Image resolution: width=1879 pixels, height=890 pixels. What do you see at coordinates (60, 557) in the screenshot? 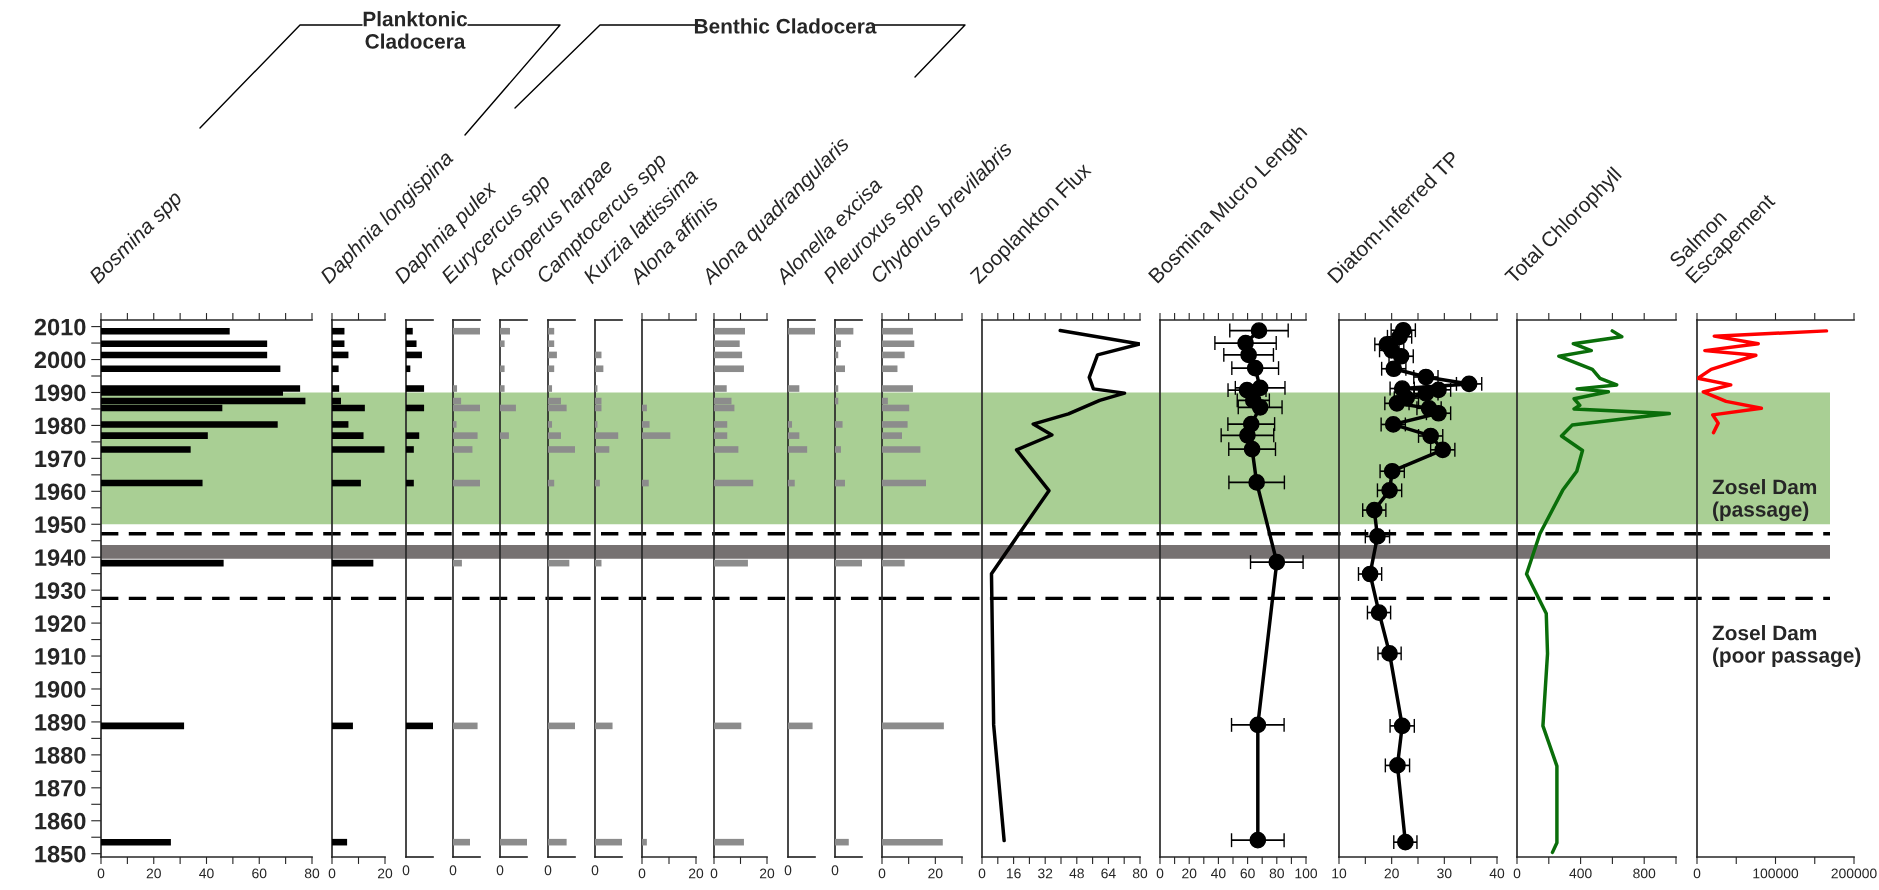
I see `y-tick-label: 1940` at bounding box center [60, 557].